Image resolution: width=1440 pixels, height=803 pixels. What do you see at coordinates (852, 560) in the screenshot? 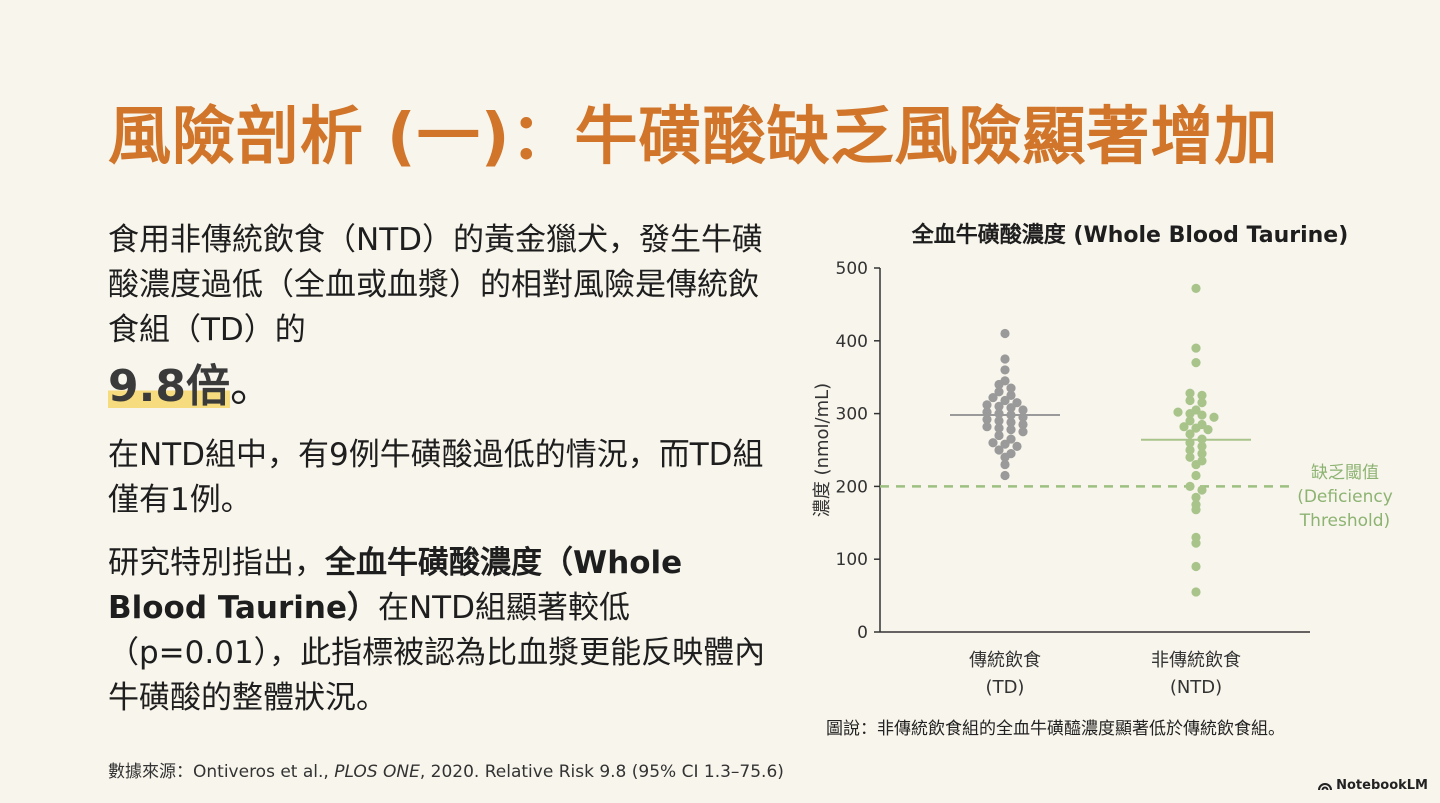
I see `y-tick-label: 100` at bounding box center [852, 560].